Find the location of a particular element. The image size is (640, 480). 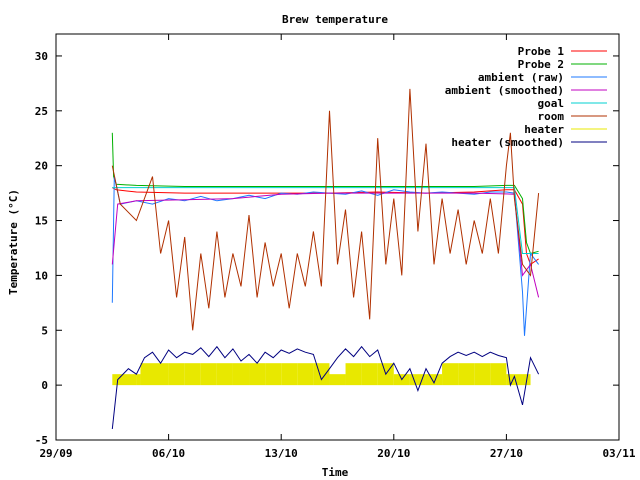

legend-label-room: room is located at coordinates (551, 116).